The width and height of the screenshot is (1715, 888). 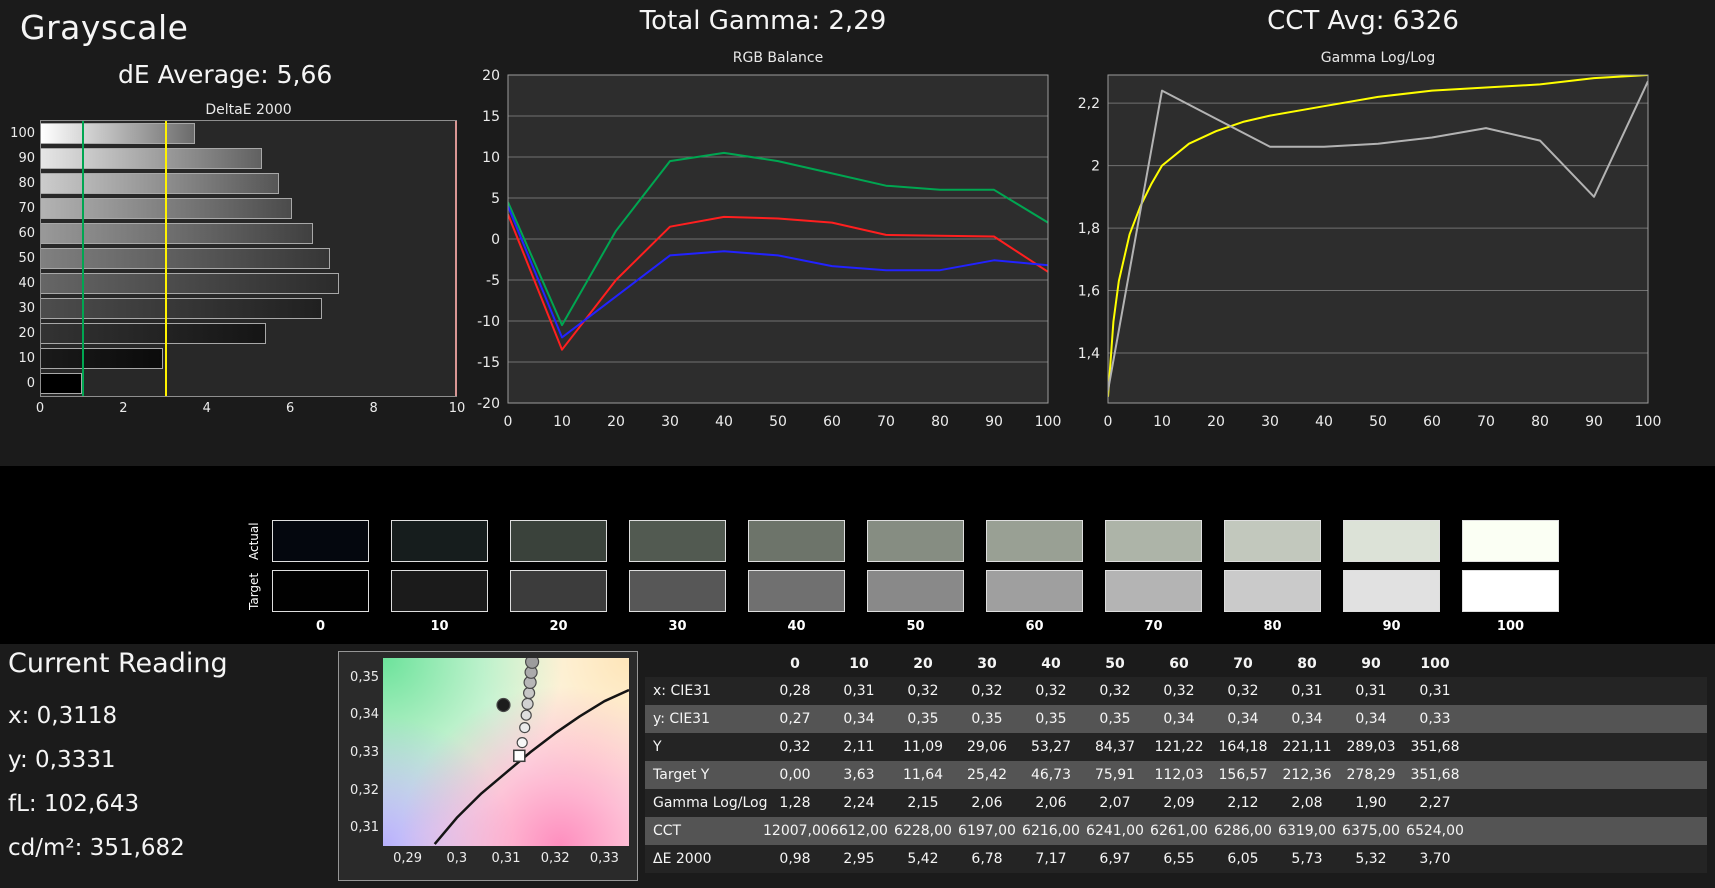 What do you see at coordinates (82, 258) in the screenshot?
I see `deltae-refline-good-threshold` at bounding box center [82, 258].